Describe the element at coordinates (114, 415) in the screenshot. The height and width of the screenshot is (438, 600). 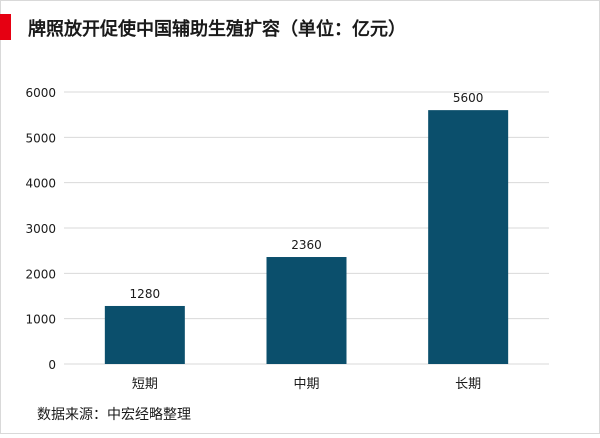
I see `data-source-note: 数据来源：中宏经略整理` at that location.